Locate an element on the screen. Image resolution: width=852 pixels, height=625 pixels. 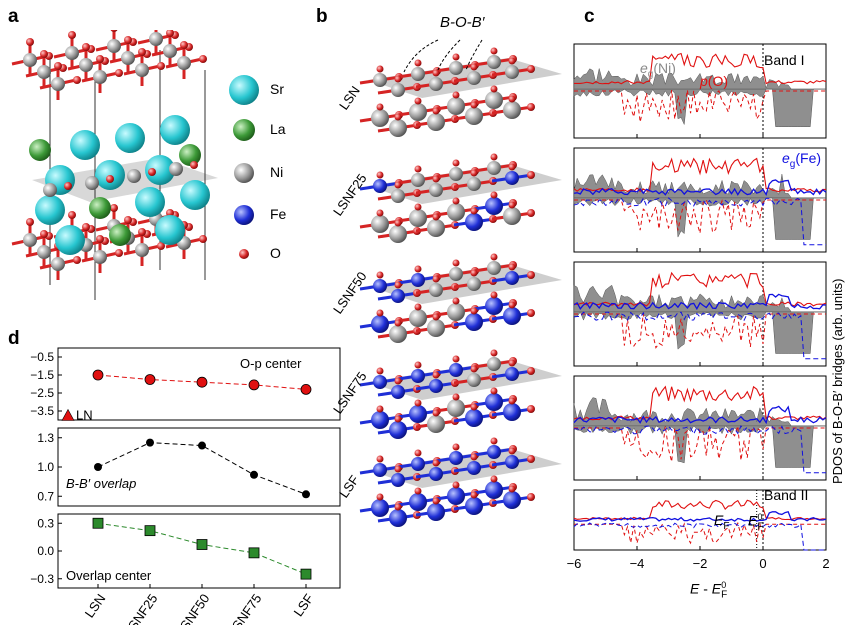
x-tick-label: 0 is located at coordinates (762, 562).